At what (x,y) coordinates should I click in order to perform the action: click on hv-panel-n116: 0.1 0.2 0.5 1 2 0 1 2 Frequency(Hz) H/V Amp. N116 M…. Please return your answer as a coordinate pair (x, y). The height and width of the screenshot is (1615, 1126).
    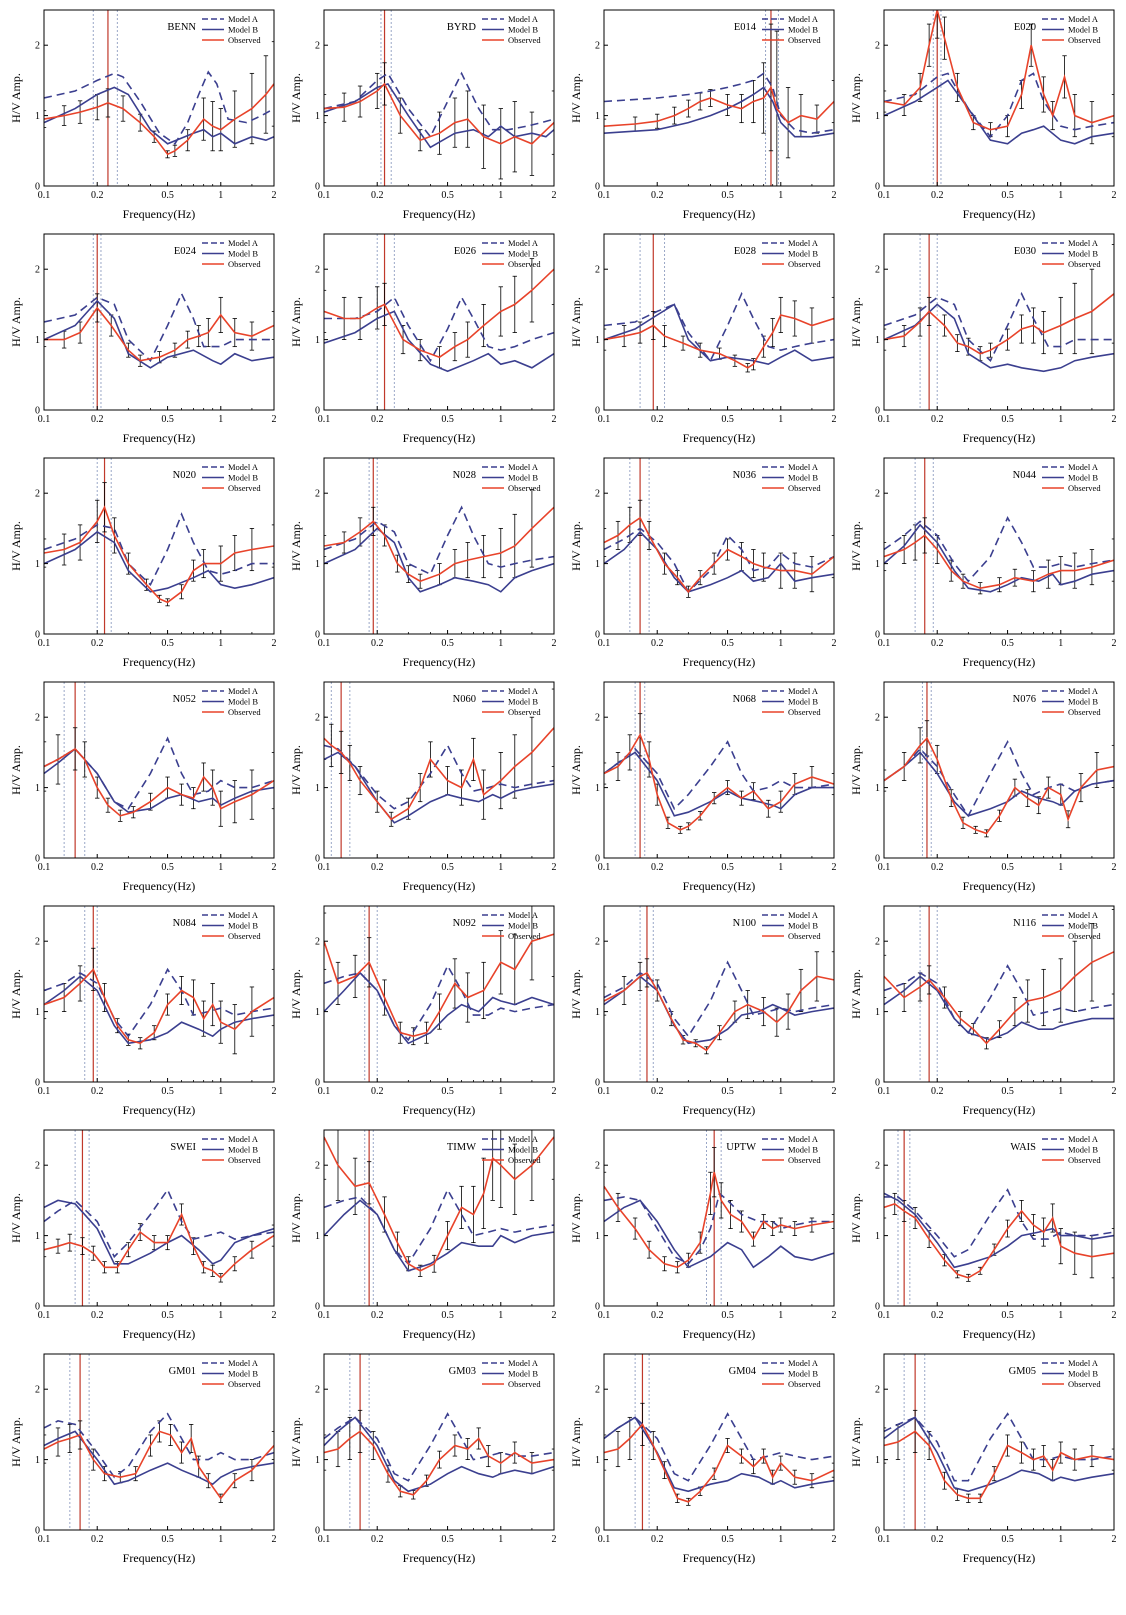
    Looking at the image, I should click on (983, 1011).